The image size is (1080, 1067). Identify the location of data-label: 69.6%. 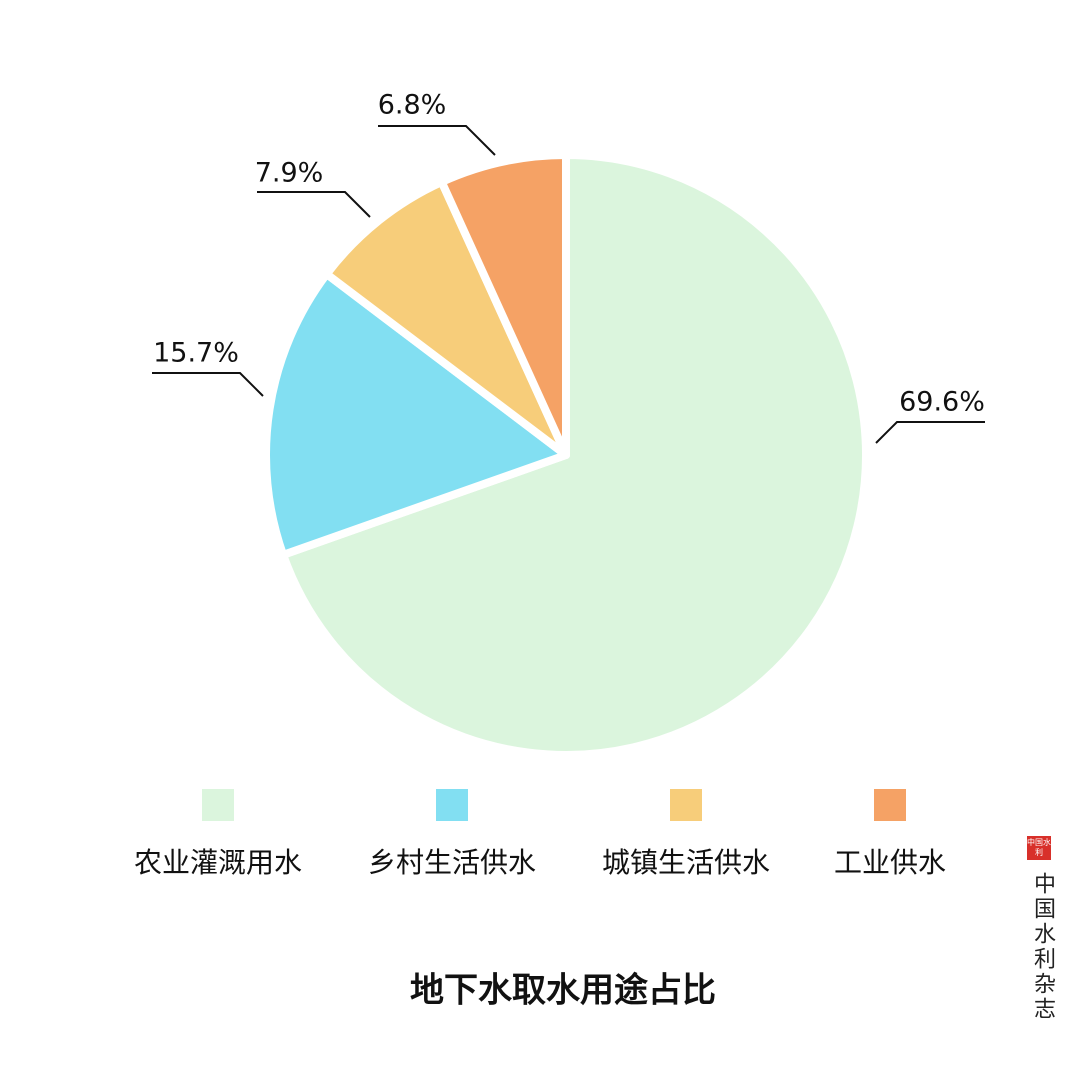
(942, 402).